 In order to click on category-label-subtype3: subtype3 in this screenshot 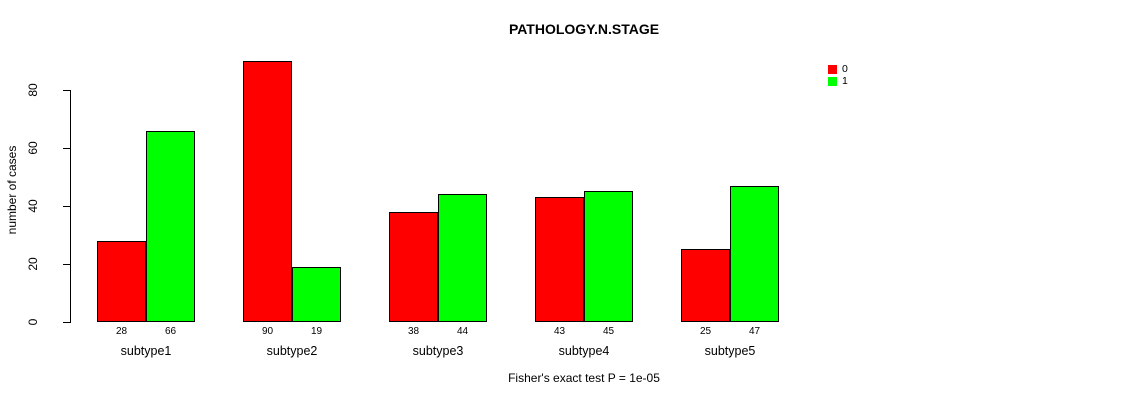, I will do `click(438, 351)`.